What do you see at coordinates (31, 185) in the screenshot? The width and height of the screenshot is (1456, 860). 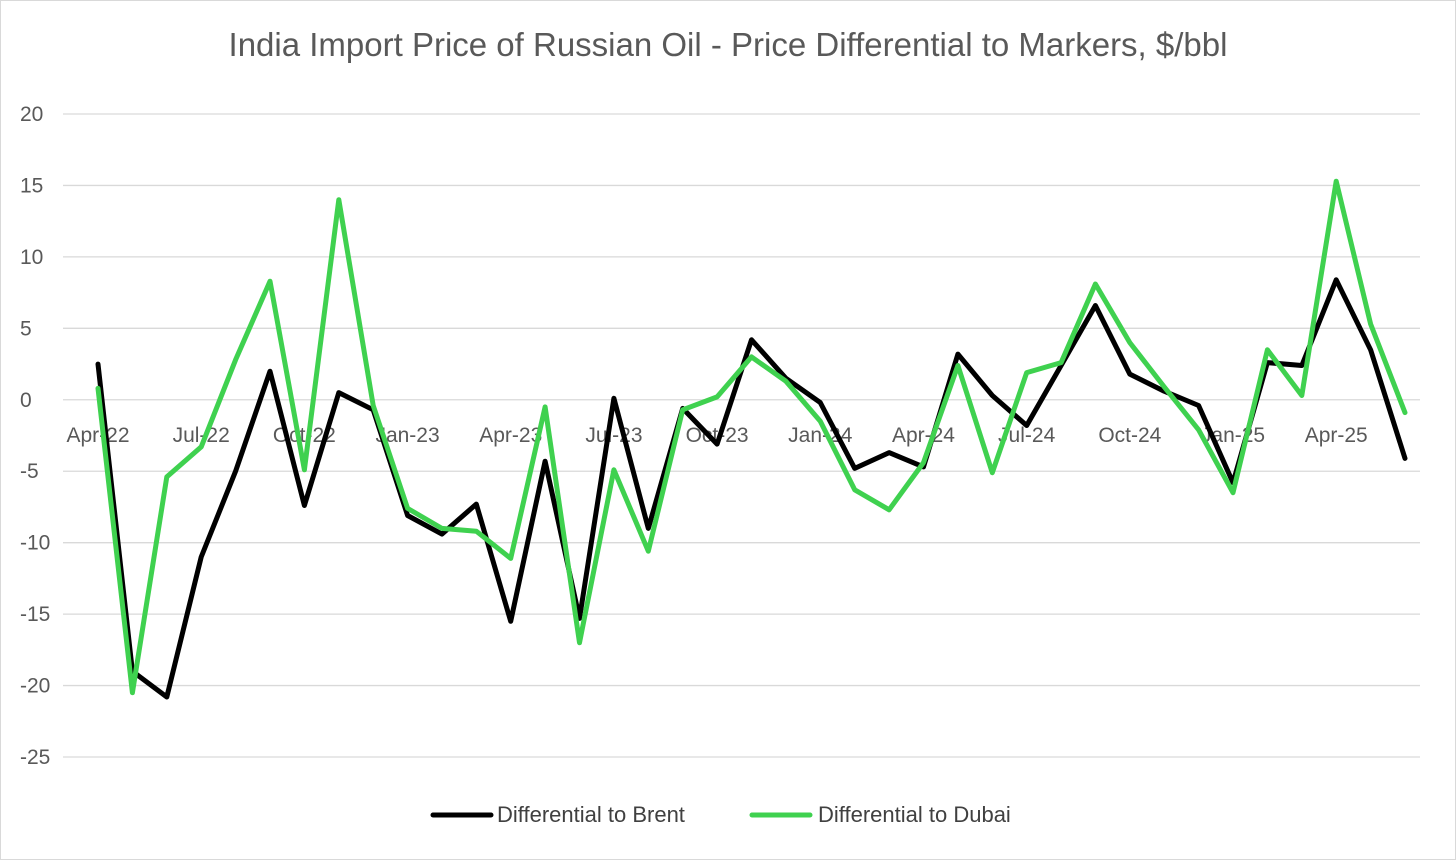 I see `y-tick-label: 15` at bounding box center [31, 185].